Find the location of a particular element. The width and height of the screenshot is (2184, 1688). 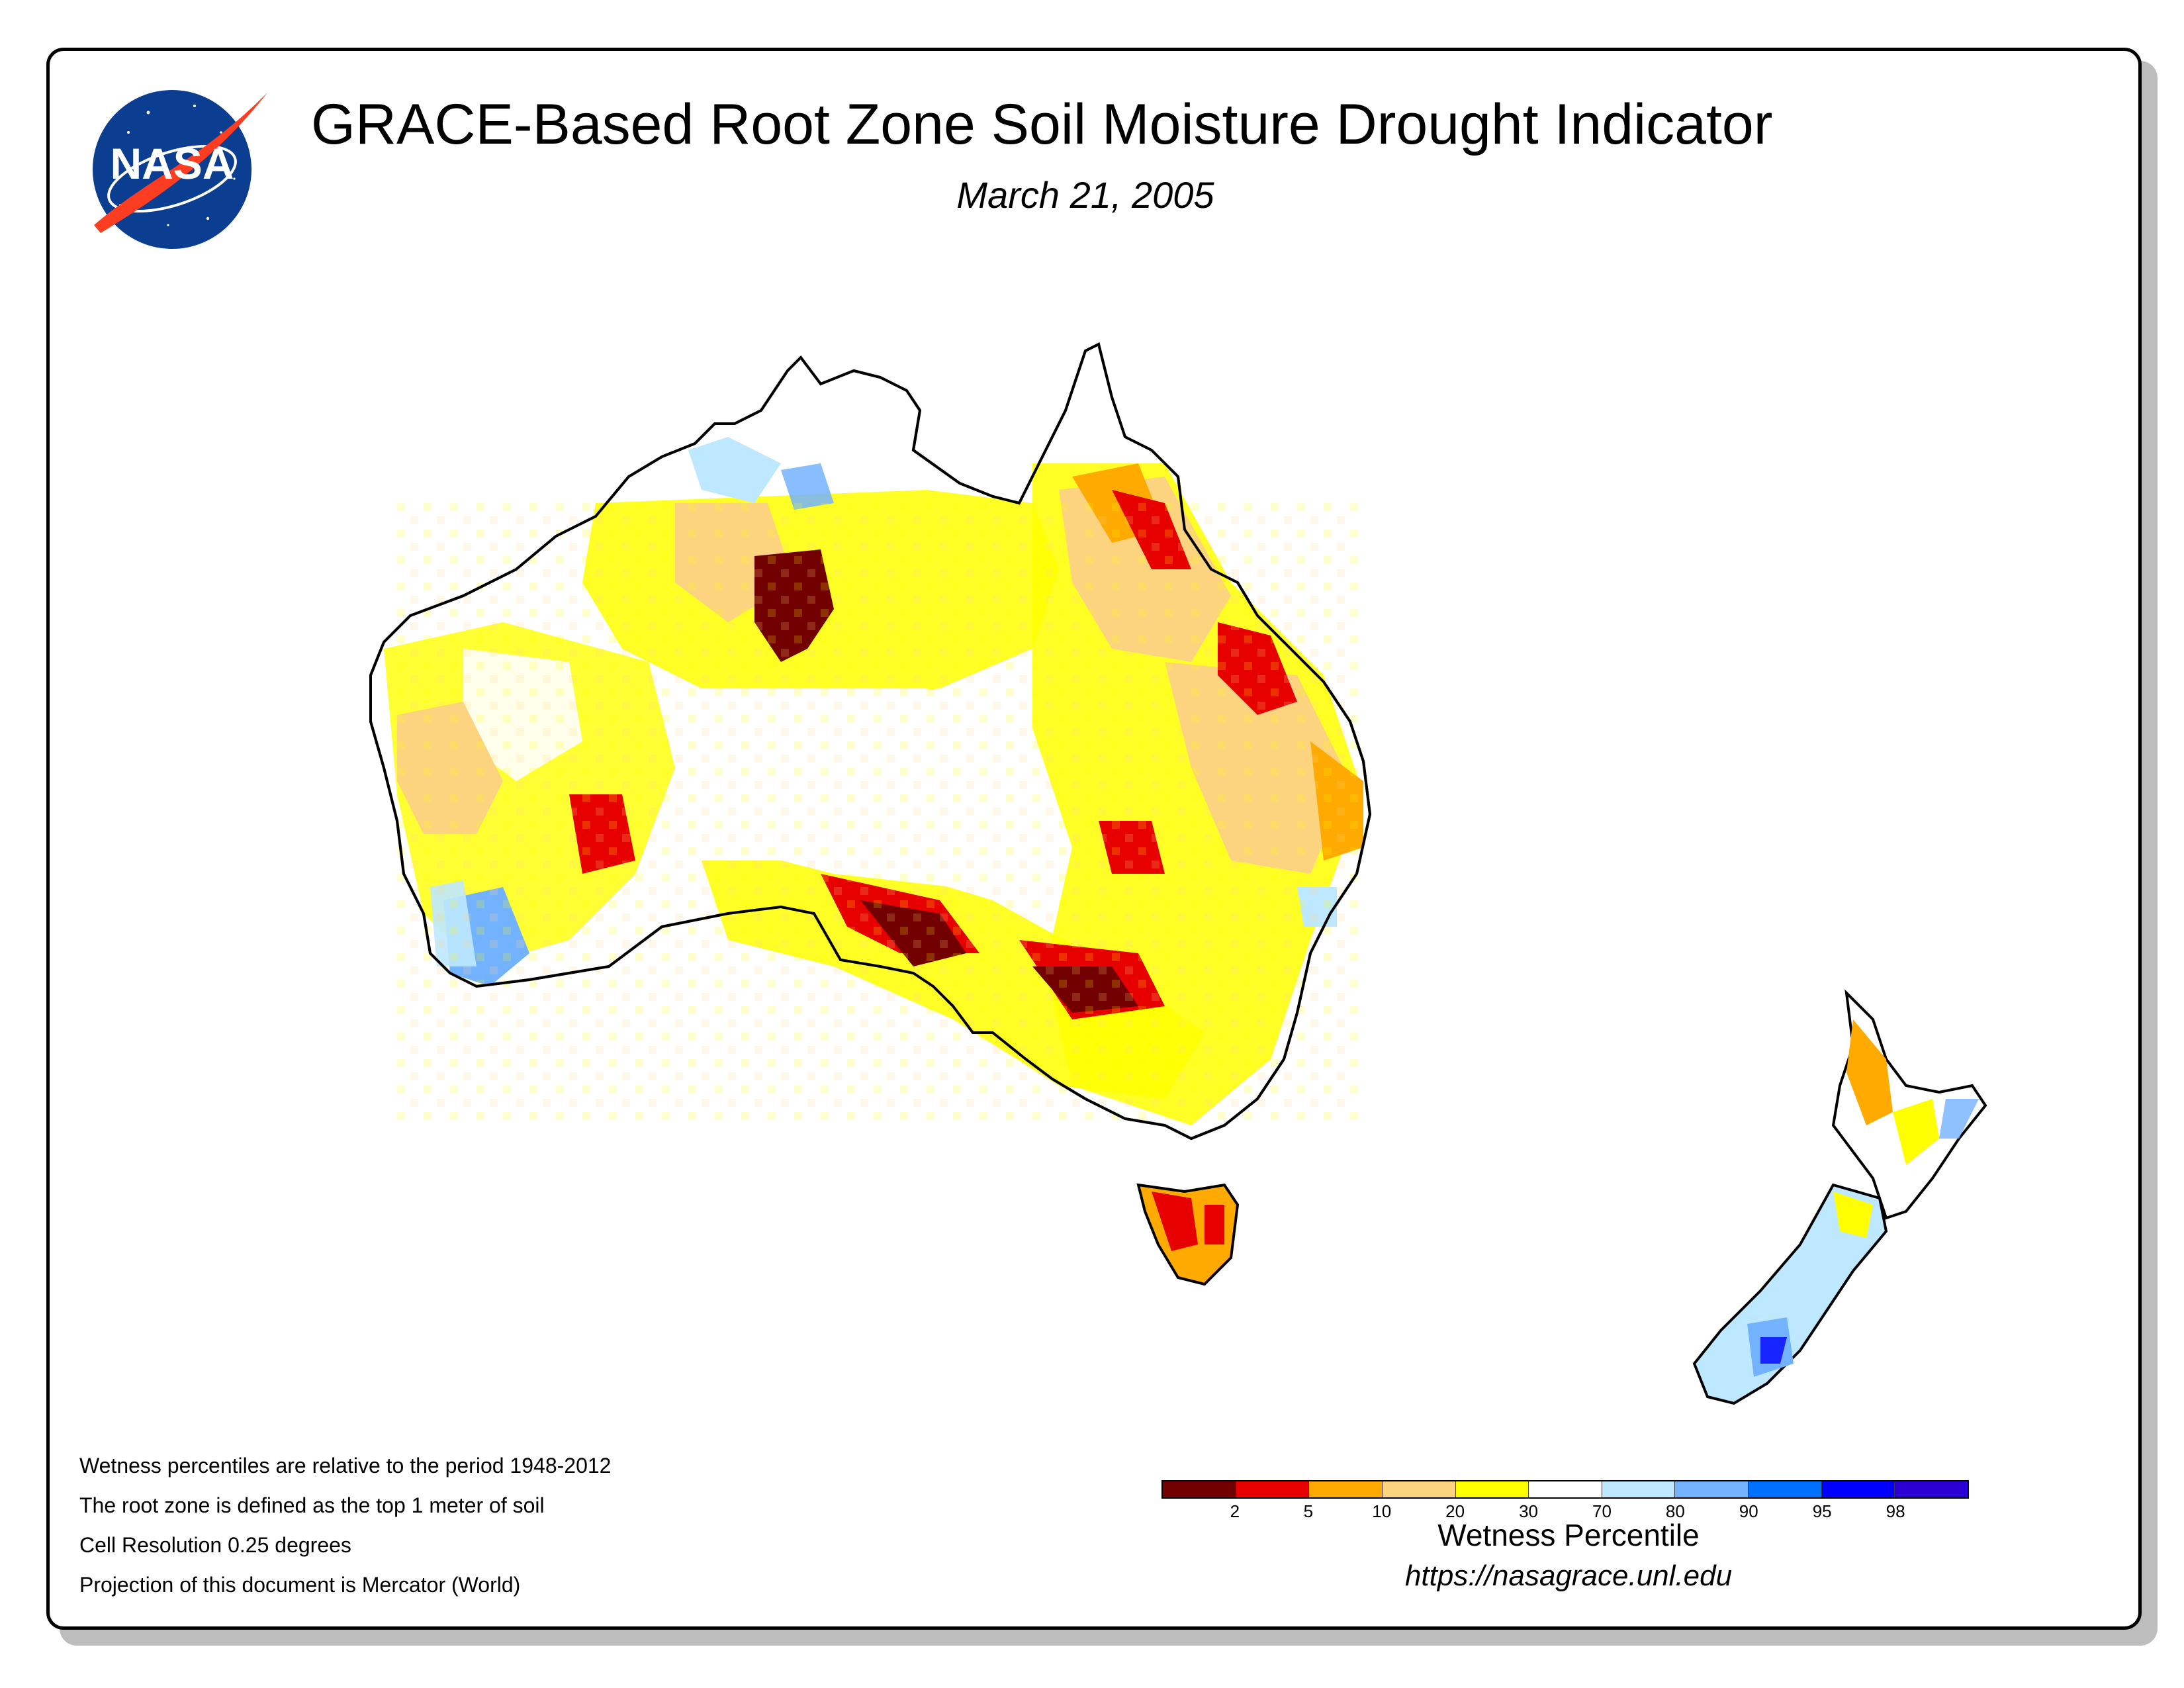

zone-blue-north is located at coordinates (808, 486).